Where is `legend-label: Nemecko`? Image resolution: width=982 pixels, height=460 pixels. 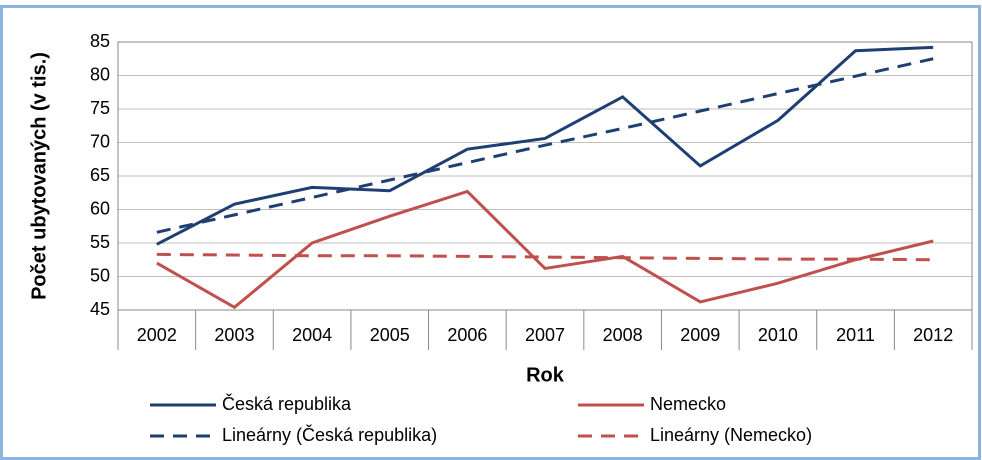
legend-label: Nemecko is located at coordinates (688, 404).